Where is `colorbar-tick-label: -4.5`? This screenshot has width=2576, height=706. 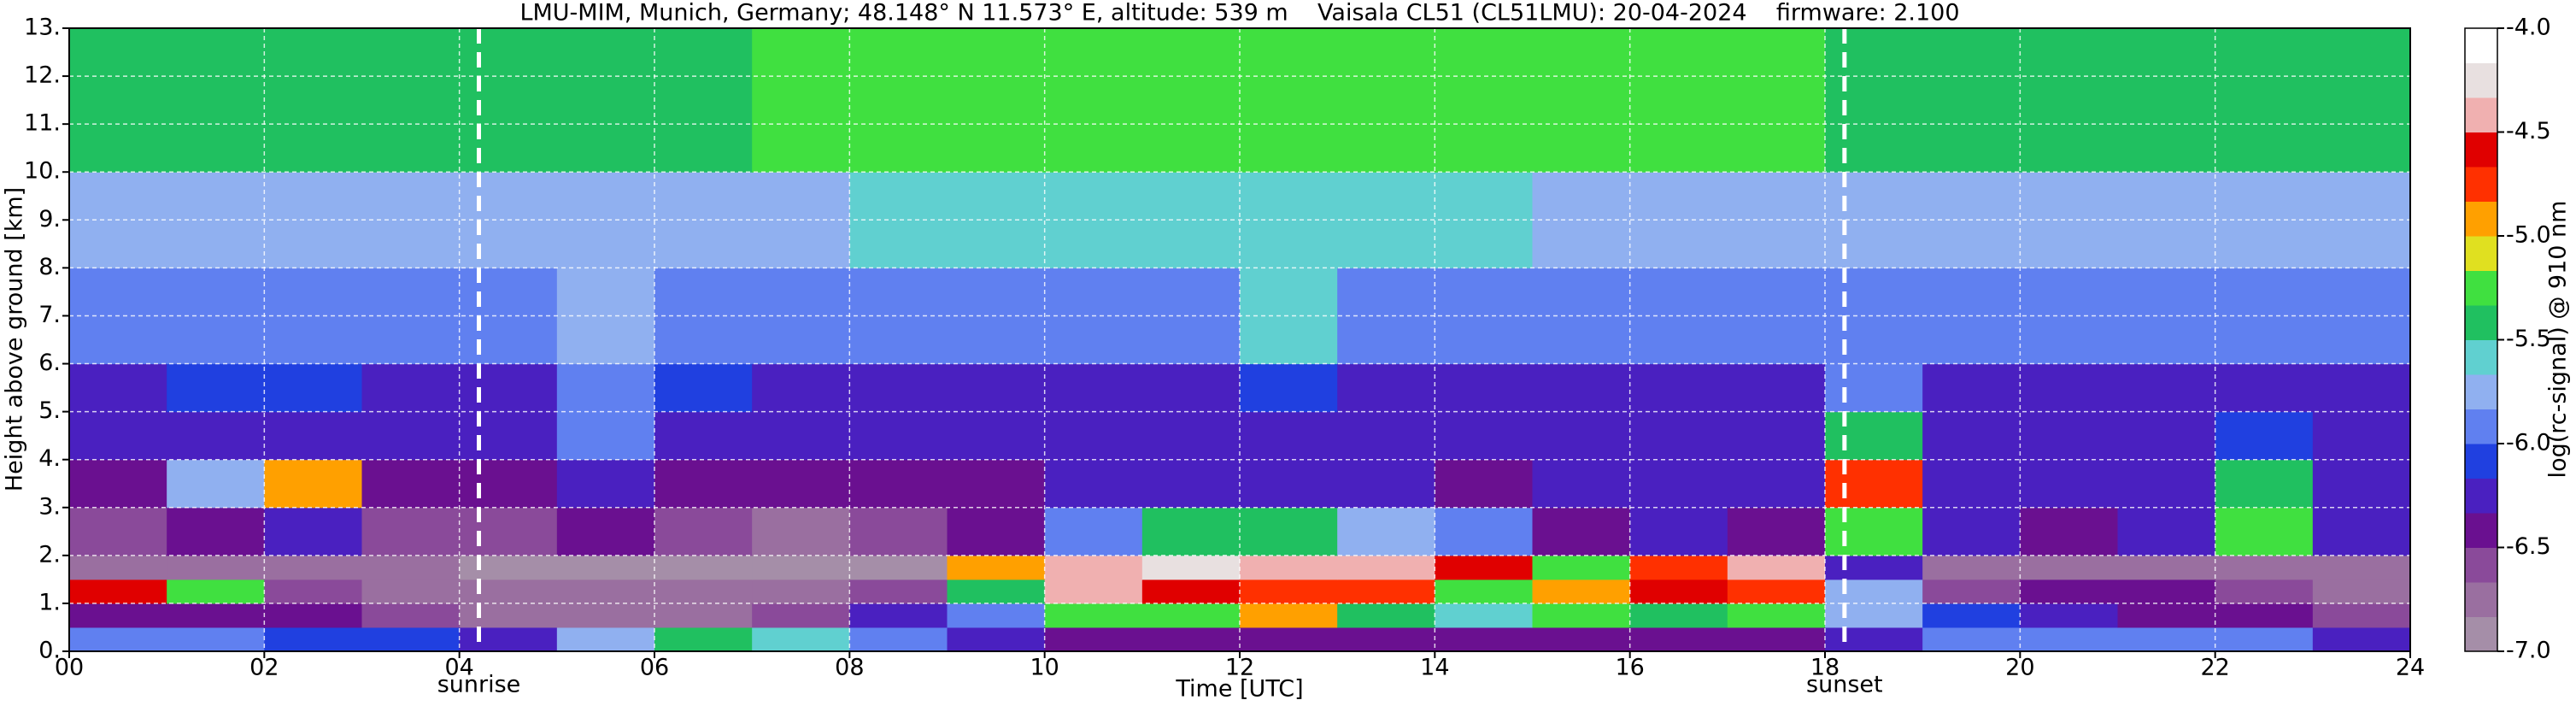
colorbar-tick-label: -4.5 is located at coordinates (2528, 131).